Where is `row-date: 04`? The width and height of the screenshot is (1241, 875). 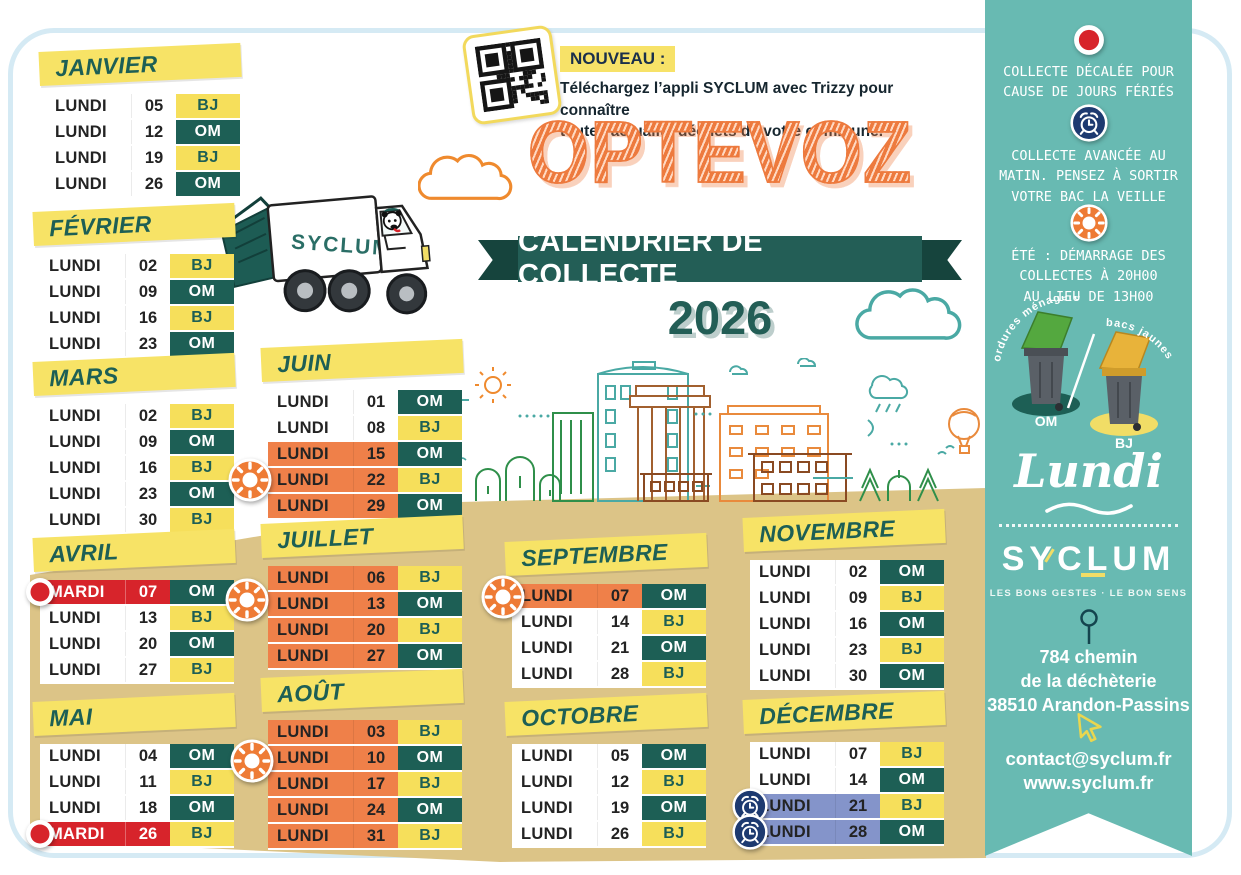 row-date: 04 is located at coordinates (148, 755).